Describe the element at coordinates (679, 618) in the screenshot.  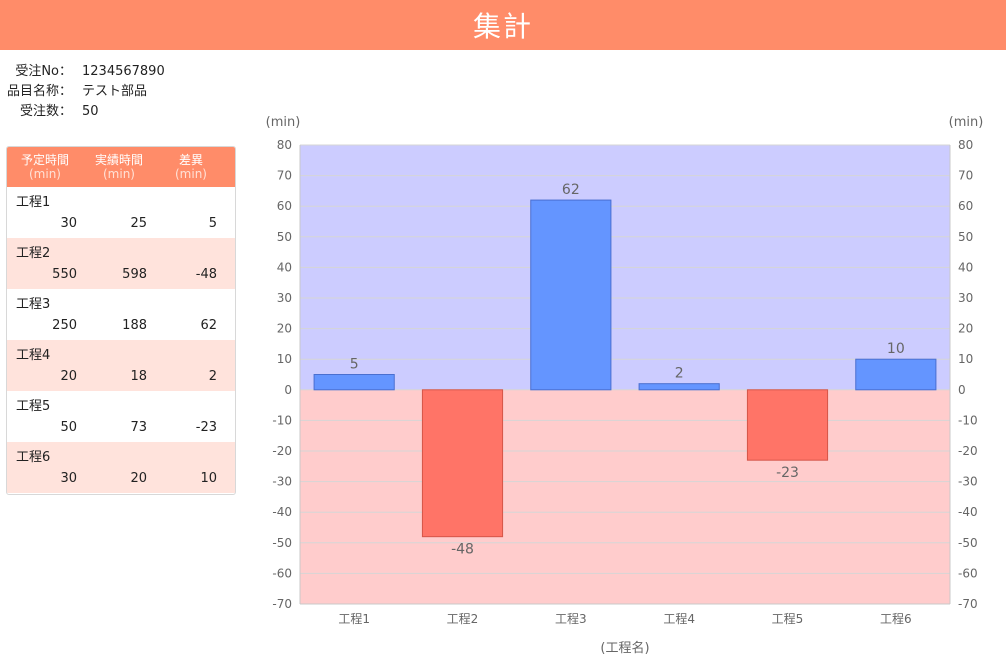
I see `x-tick-label: 工程4` at that location.